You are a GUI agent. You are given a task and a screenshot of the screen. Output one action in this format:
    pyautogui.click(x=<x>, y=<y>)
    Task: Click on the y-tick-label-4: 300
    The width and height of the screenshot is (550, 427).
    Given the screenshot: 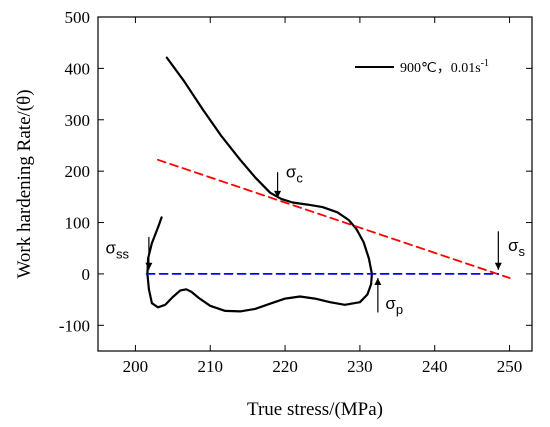 What is the action you would take?
    pyautogui.click(x=78, y=120)
    